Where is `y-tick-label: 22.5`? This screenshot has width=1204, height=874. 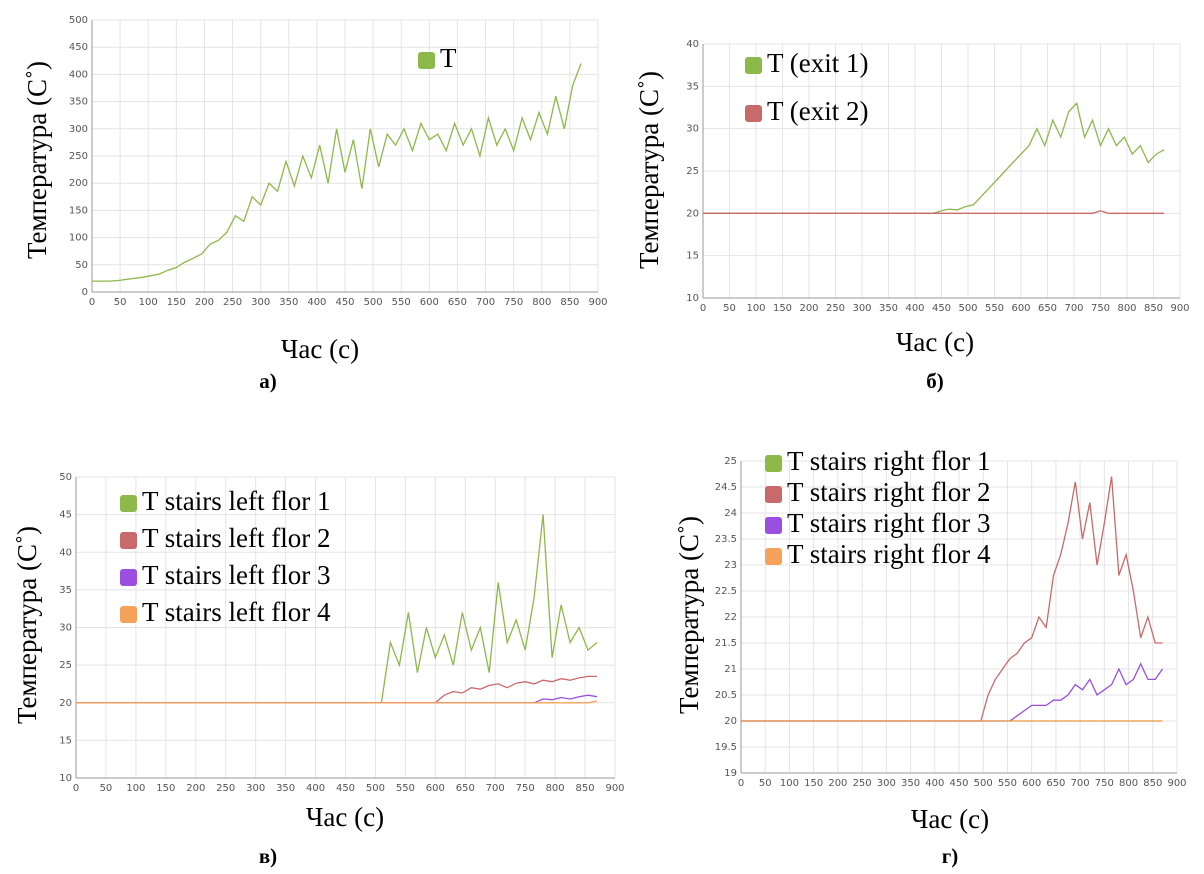
y-tick-label: 22.5 is located at coordinates (726, 591).